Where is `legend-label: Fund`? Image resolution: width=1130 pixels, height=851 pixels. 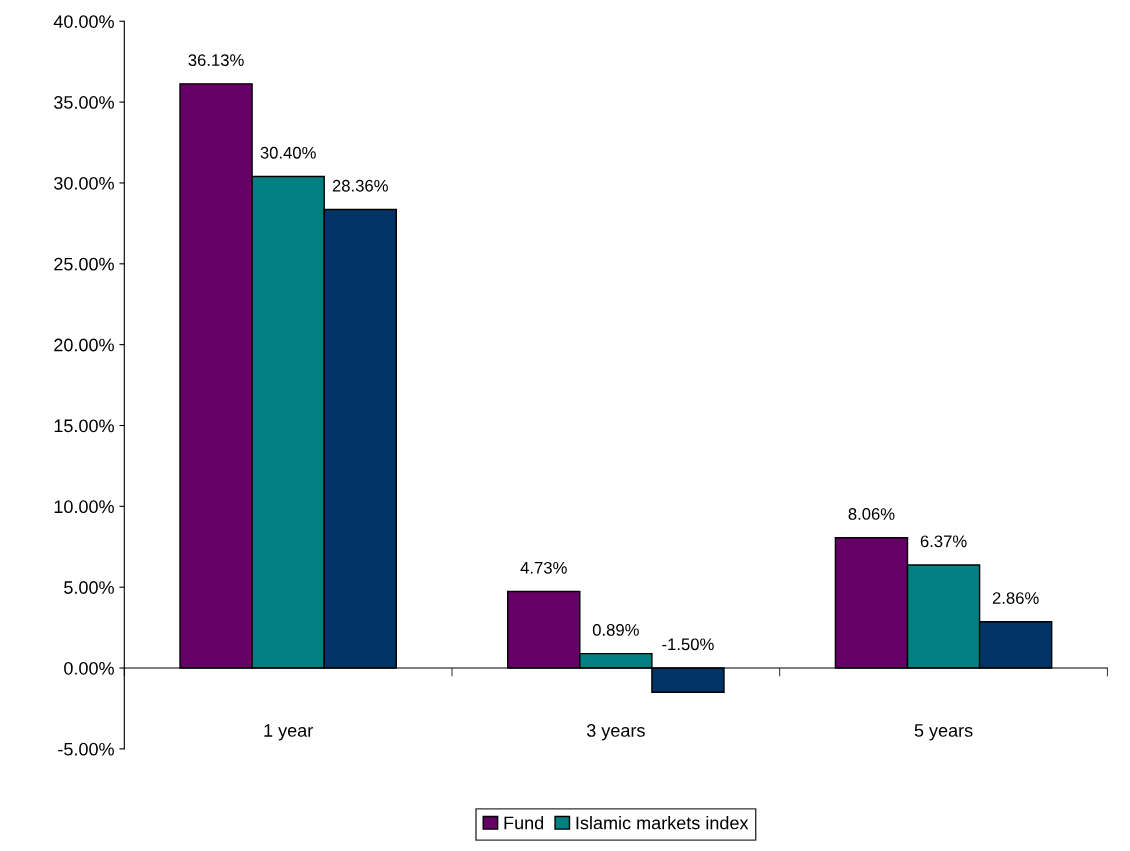 legend-label: Fund is located at coordinates (524, 823).